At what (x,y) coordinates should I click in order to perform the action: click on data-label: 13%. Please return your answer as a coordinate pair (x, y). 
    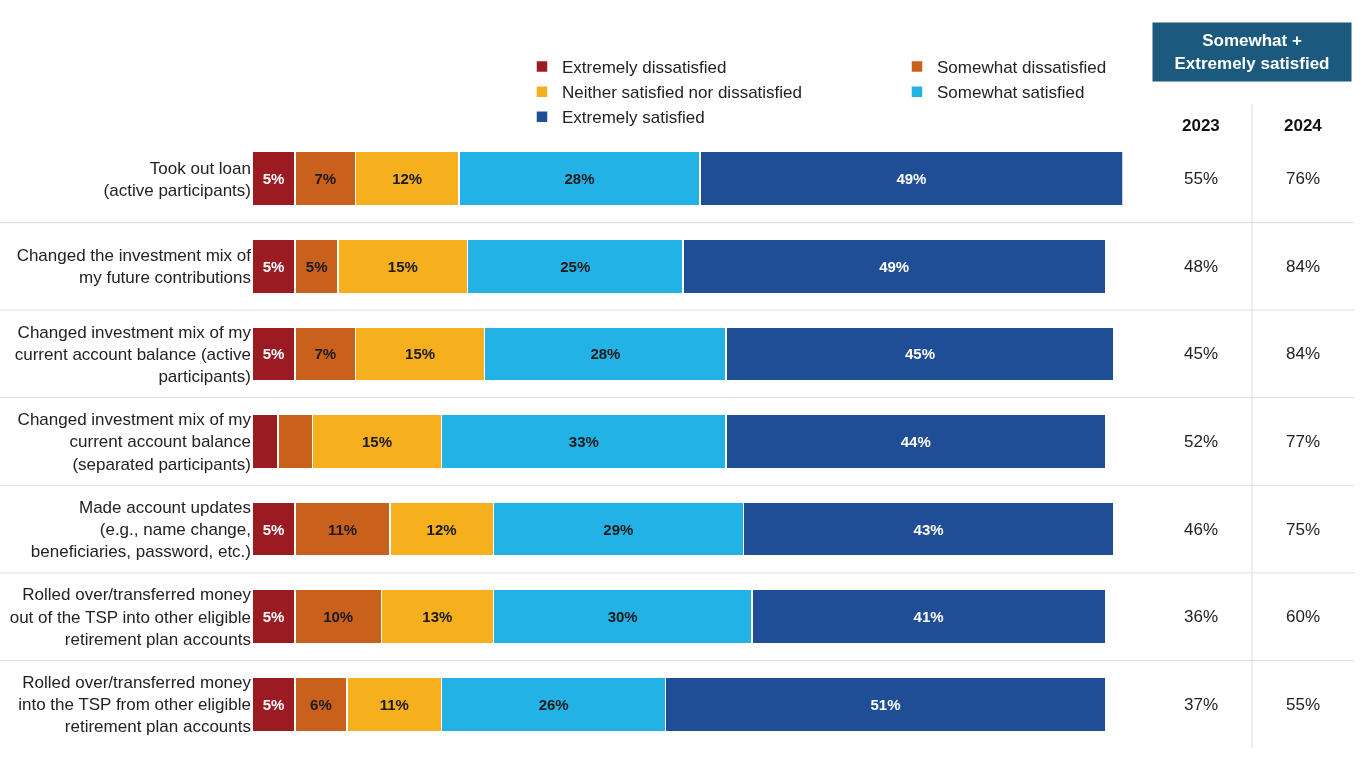
    Looking at the image, I should click on (437, 617).